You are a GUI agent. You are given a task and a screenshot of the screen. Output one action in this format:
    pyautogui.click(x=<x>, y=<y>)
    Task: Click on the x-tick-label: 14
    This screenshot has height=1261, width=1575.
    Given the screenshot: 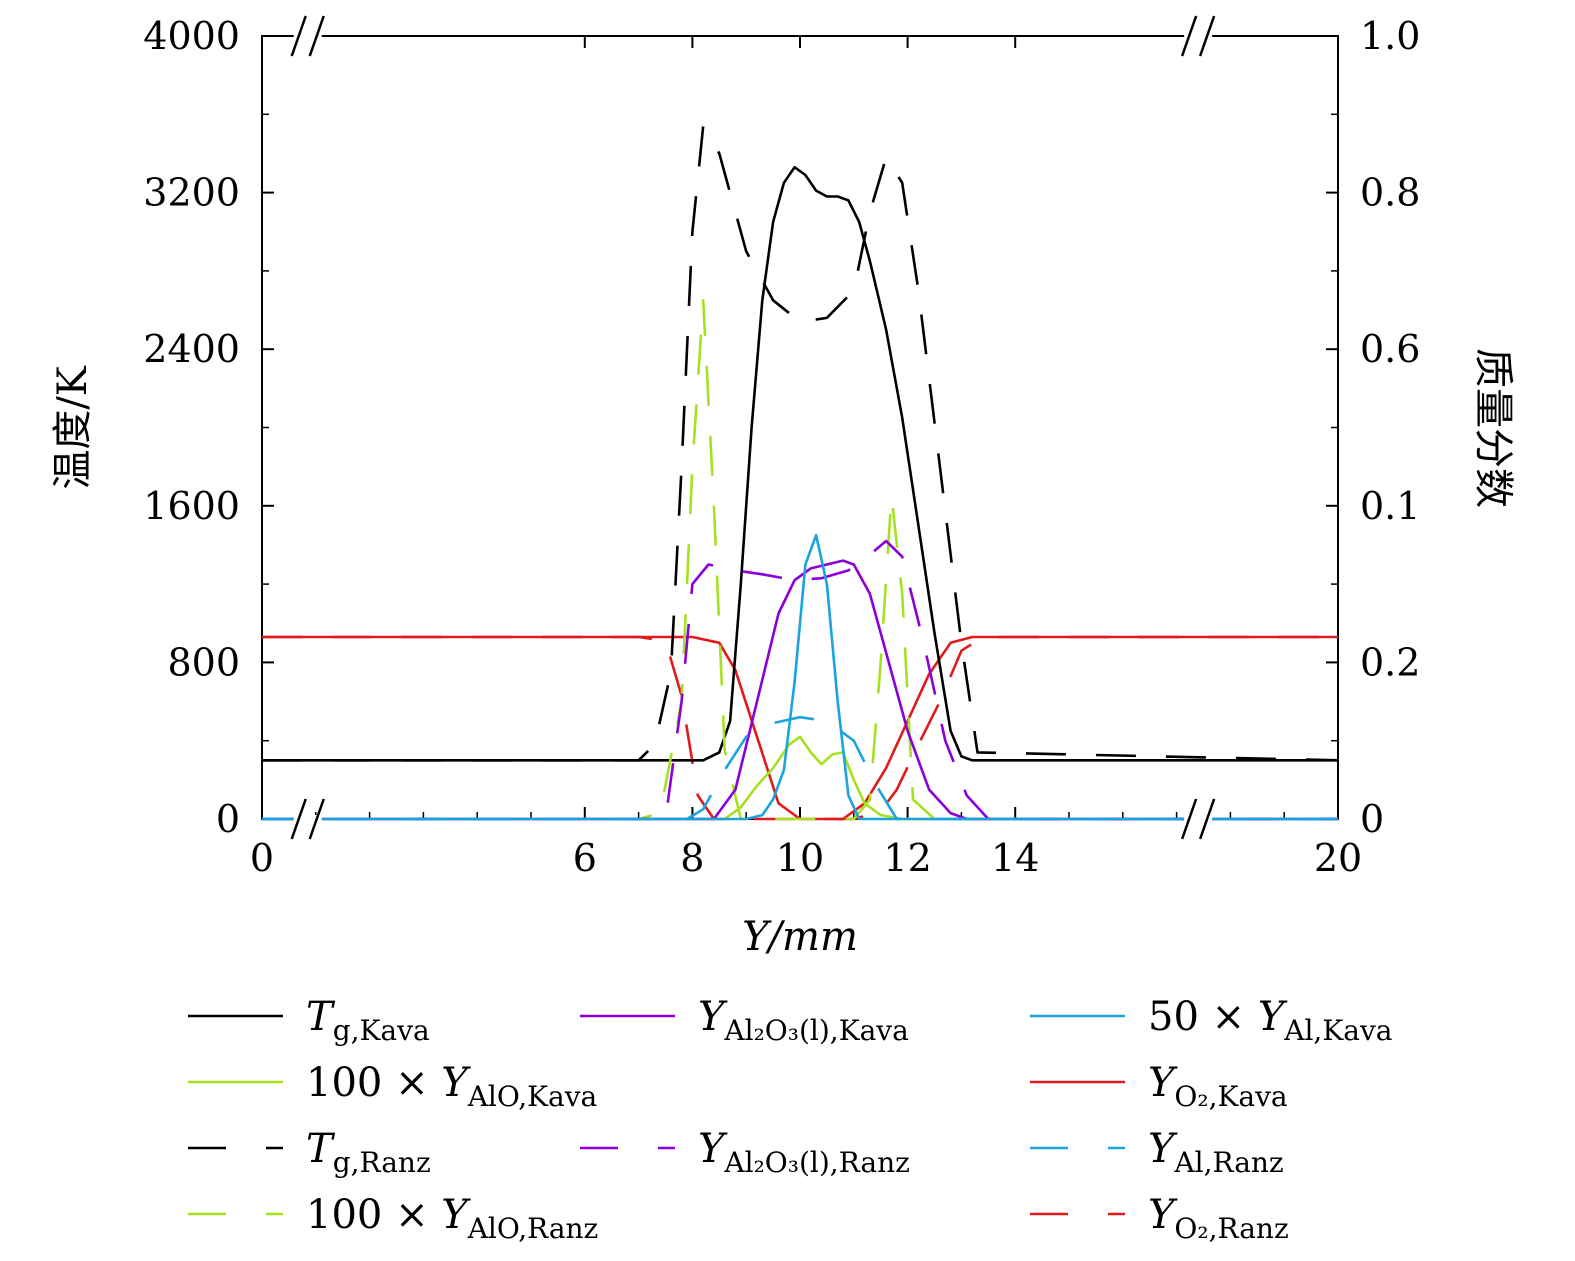 What is the action you would take?
    pyautogui.click(x=1015, y=858)
    